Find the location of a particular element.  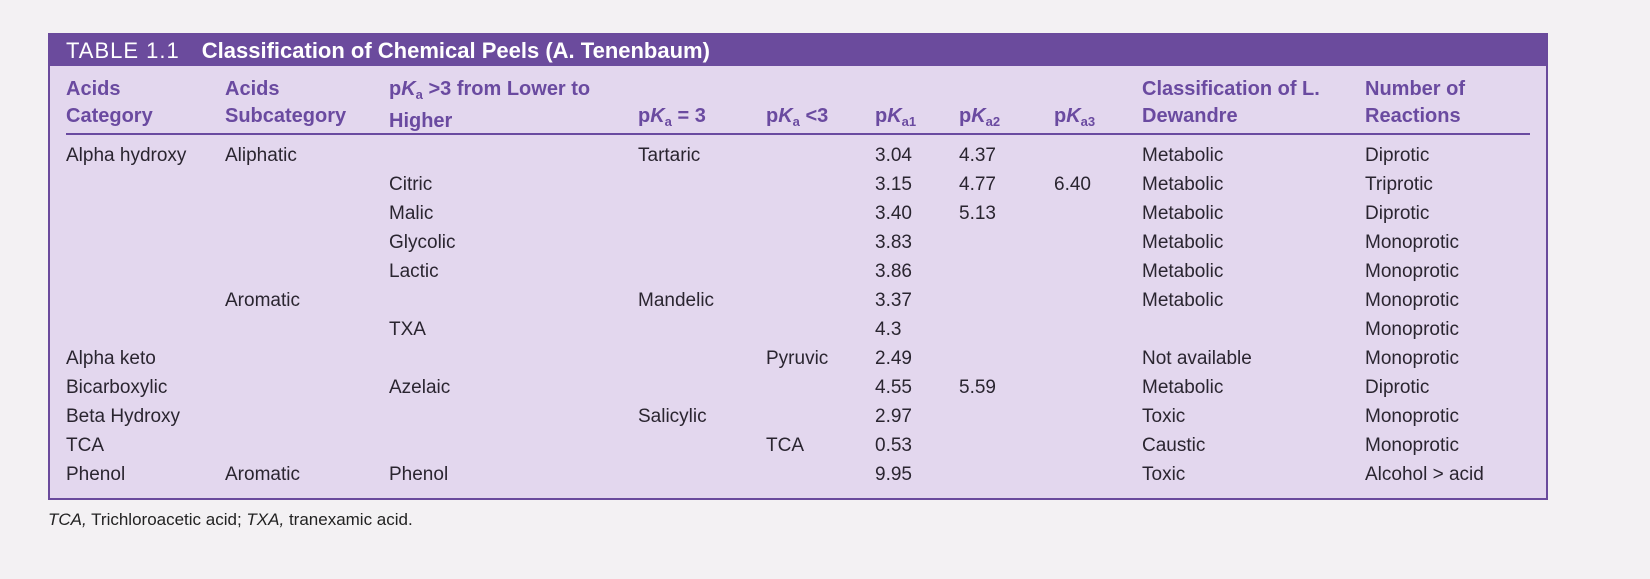

table-cell: Glycolic is located at coordinates (422, 242).